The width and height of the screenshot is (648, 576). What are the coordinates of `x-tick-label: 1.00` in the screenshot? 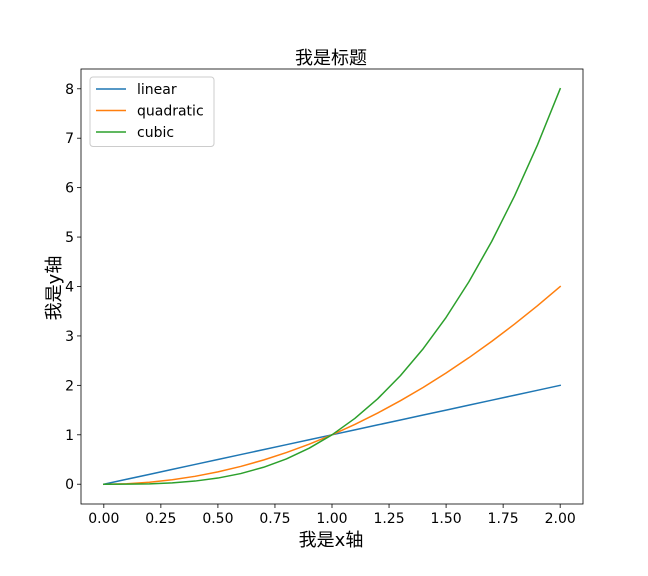 It's located at (331, 519).